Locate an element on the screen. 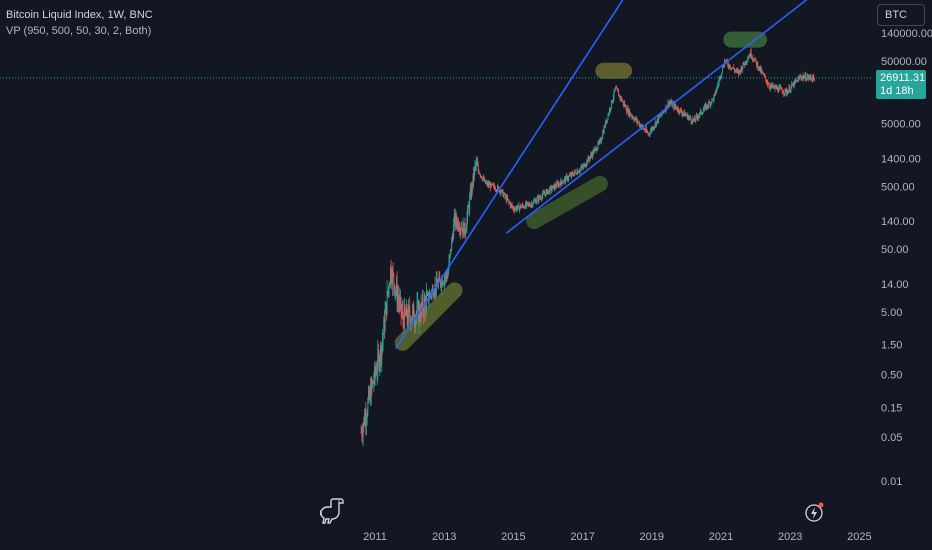  dinosaur-logo-icon is located at coordinates (333, 511).